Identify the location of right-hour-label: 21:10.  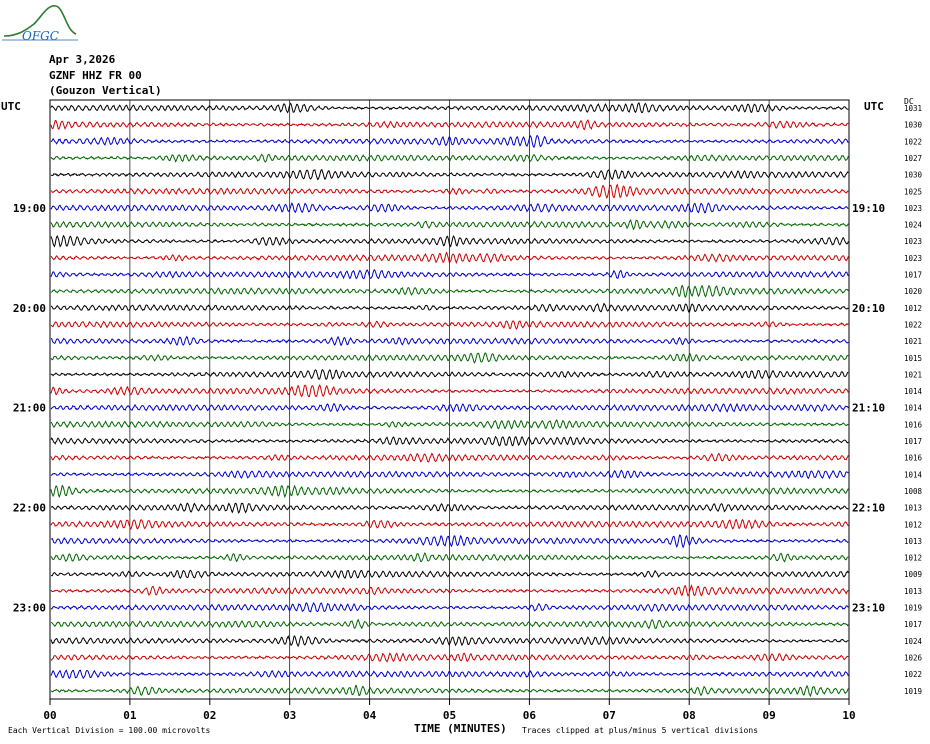
(868, 408).